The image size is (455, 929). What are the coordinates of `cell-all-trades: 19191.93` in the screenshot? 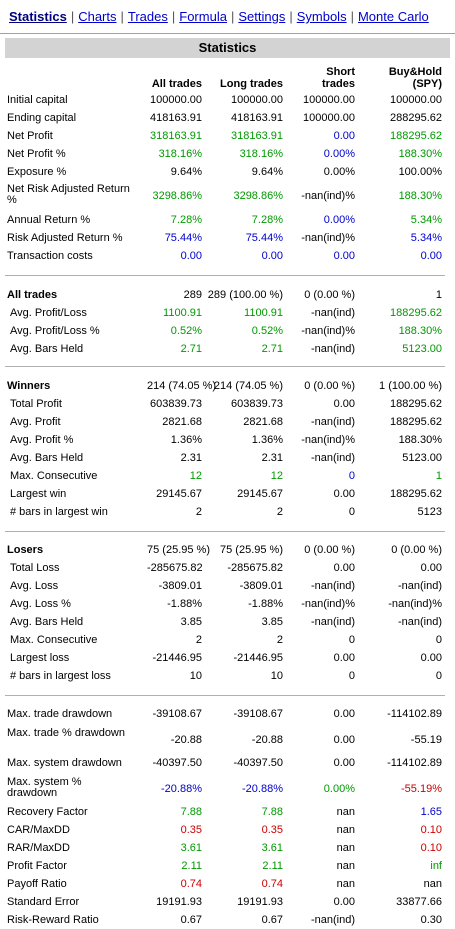 It's located at (179, 902).